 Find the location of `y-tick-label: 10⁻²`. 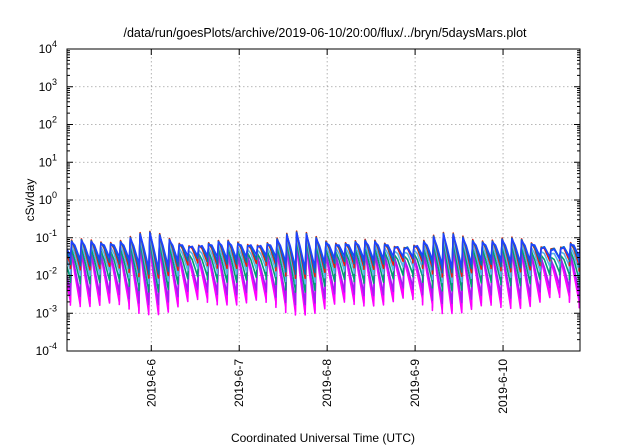

y-tick-label: 10⁻² is located at coordinates (46, 274).